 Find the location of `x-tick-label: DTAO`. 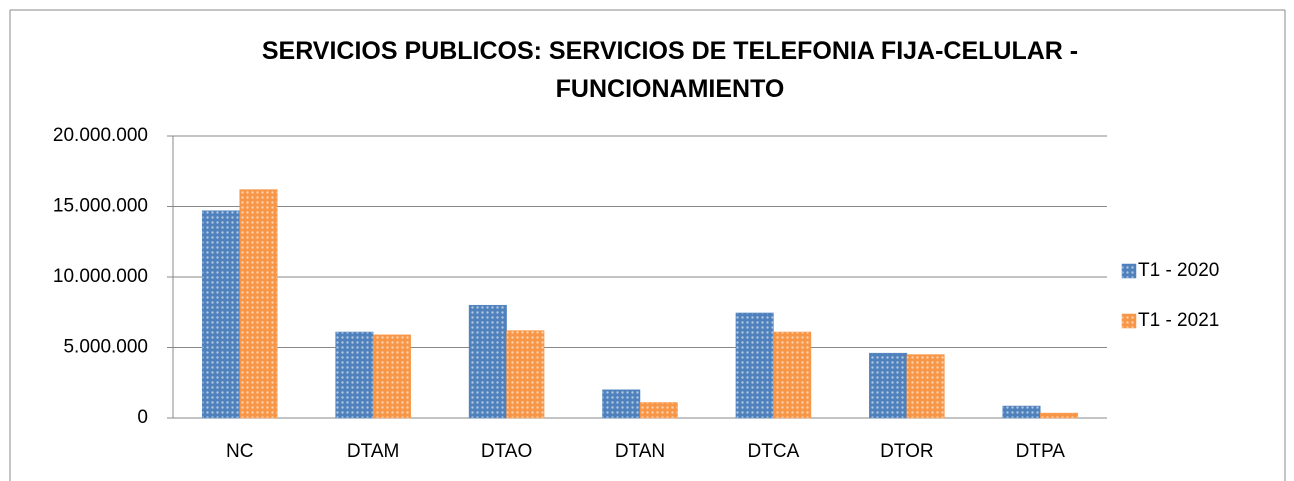

x-tick-label: DTAO is located at coordinates (506, 451).